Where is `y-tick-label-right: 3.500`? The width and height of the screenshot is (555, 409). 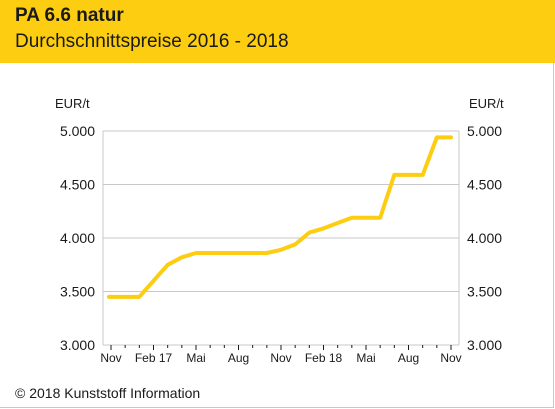
y-tick-label-right: 3.500 is located at coordinates (484, 292).